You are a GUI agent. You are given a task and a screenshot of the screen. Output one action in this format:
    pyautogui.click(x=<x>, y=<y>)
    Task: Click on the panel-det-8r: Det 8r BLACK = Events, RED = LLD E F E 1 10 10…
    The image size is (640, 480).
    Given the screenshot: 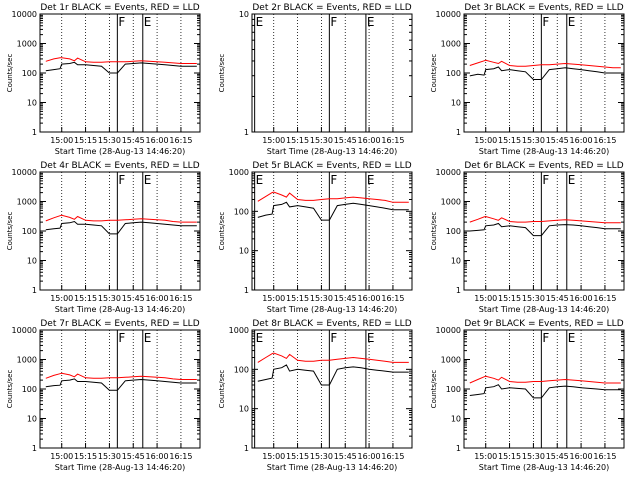 What is the action you would take?
    pyautogui.click(x=315, y=395)
    